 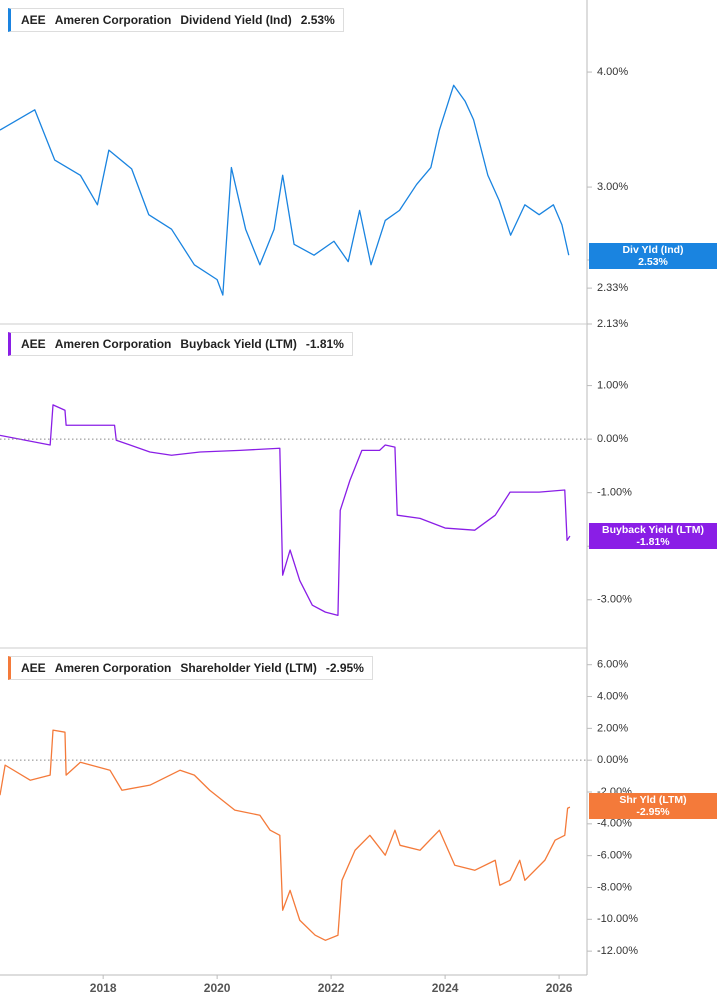 What do you see at coordinates (617, 951) in the screenshot?
I see `y-tick-label: -12.00%` at bounding box center [617, 951].